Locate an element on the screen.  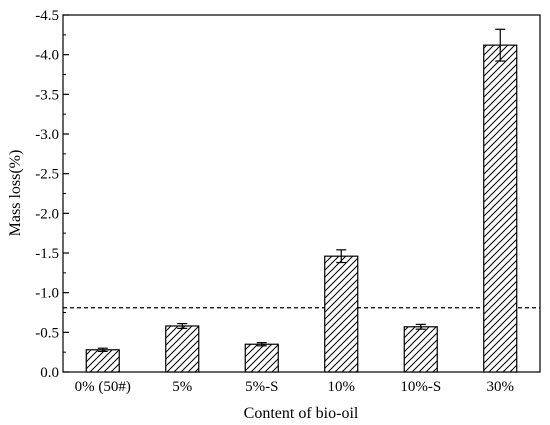
x-axis-label: Content of bio-oil is located at coordinates (301, 413).